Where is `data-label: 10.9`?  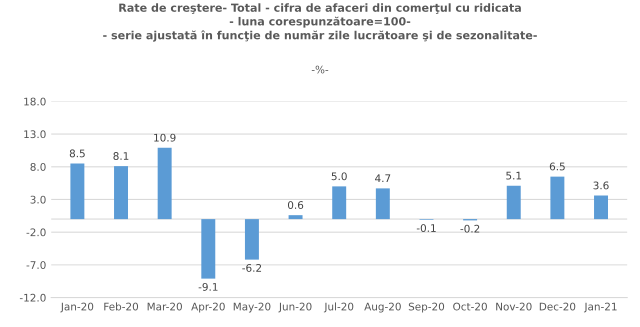 data-label: 10.9 is located at coordinates (165, 138).